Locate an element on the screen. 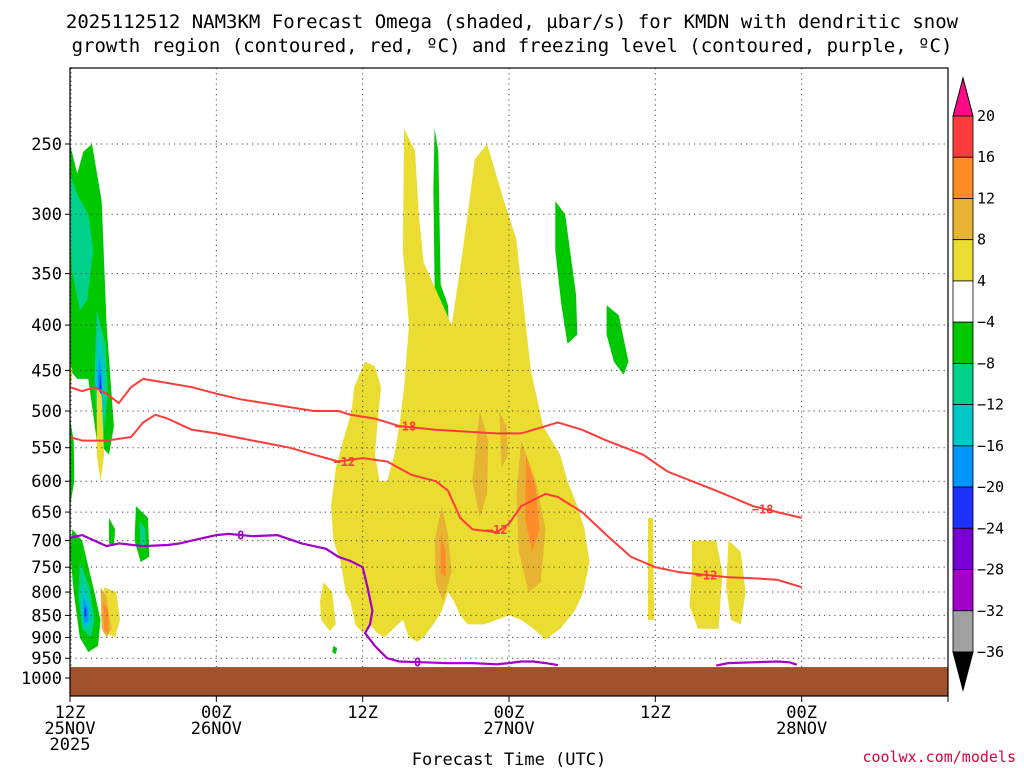 The height and width of the screenshot is (768, 1024). omega-region-ascent-yellow-right-c is located at coordinates (736, 582).